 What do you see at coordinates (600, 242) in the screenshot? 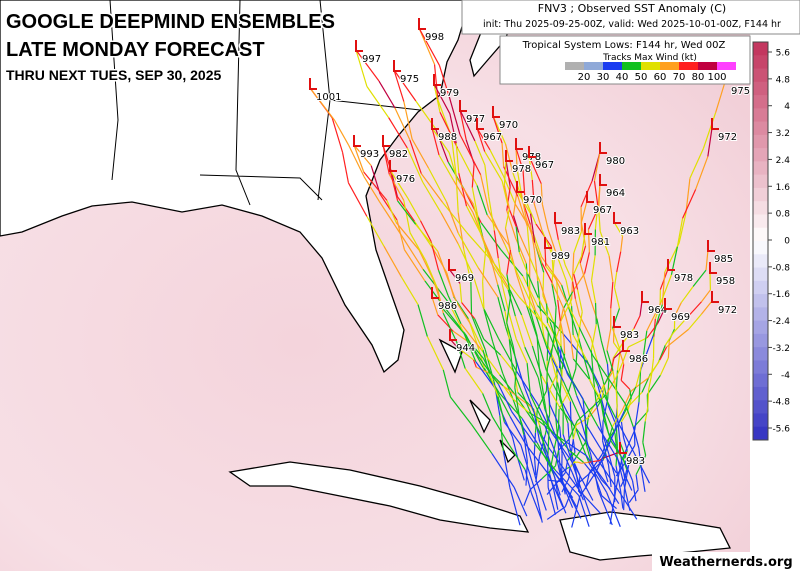
I see `low-pressure: 981` at bounding box center [600, 242].